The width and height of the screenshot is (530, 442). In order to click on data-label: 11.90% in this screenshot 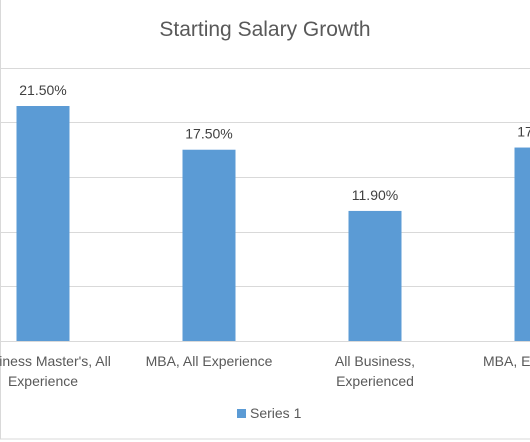, I will do `click(375, 195)`.